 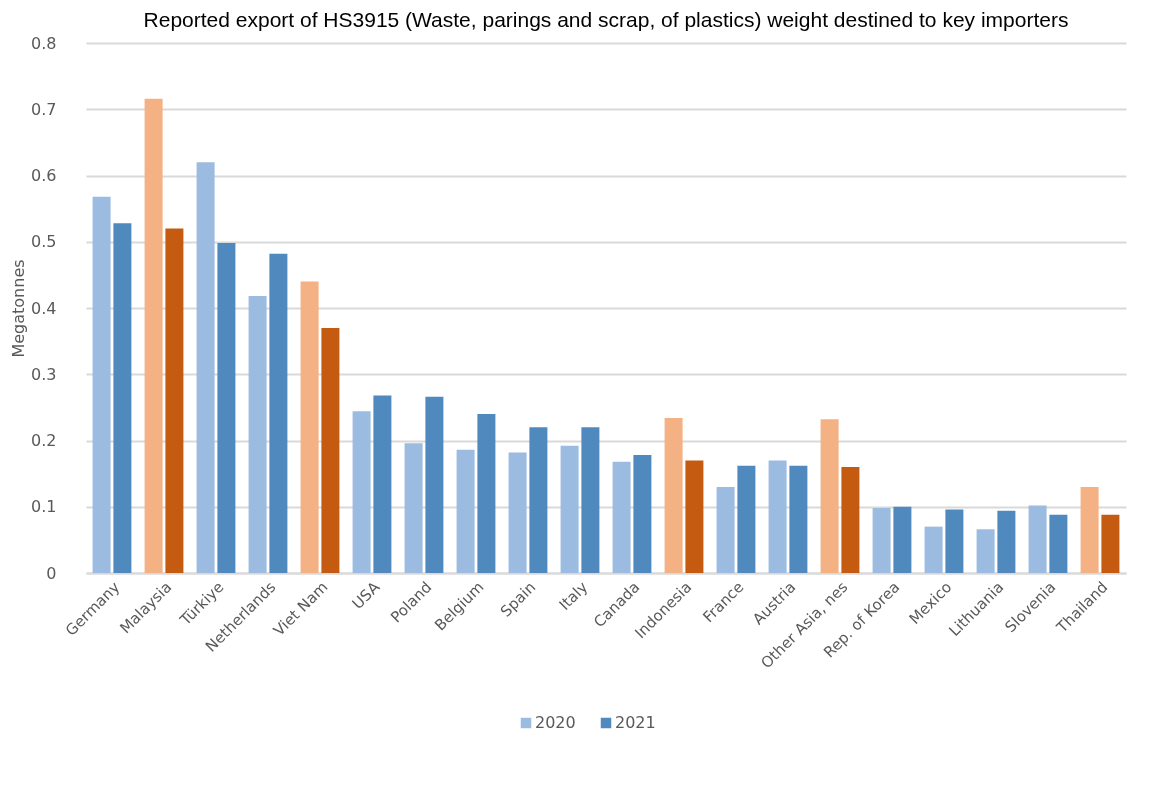 I want to click on y-tick-label: 0.7, so click(x=44, y=109).